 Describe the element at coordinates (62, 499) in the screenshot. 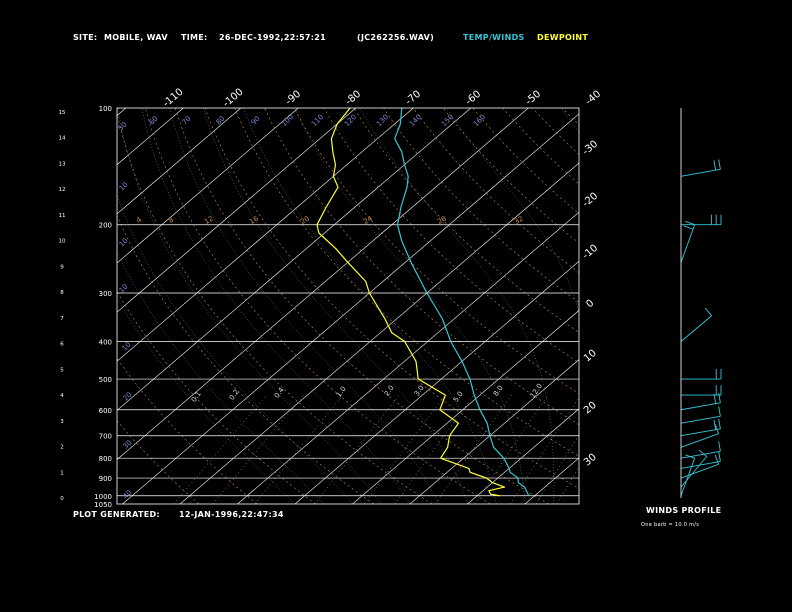

I see `height-tick-label: 0` at that location.